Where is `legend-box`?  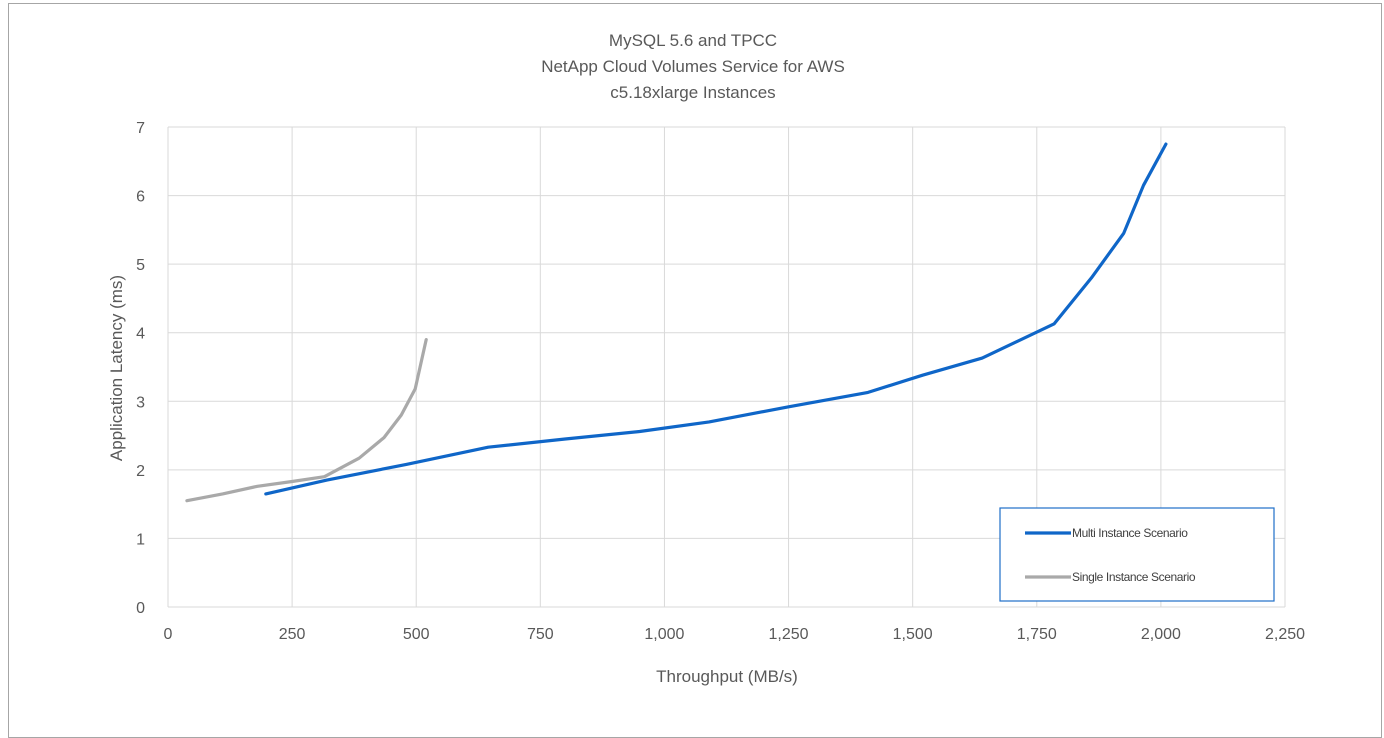 legend-box is located at coordinates (1137, 554).